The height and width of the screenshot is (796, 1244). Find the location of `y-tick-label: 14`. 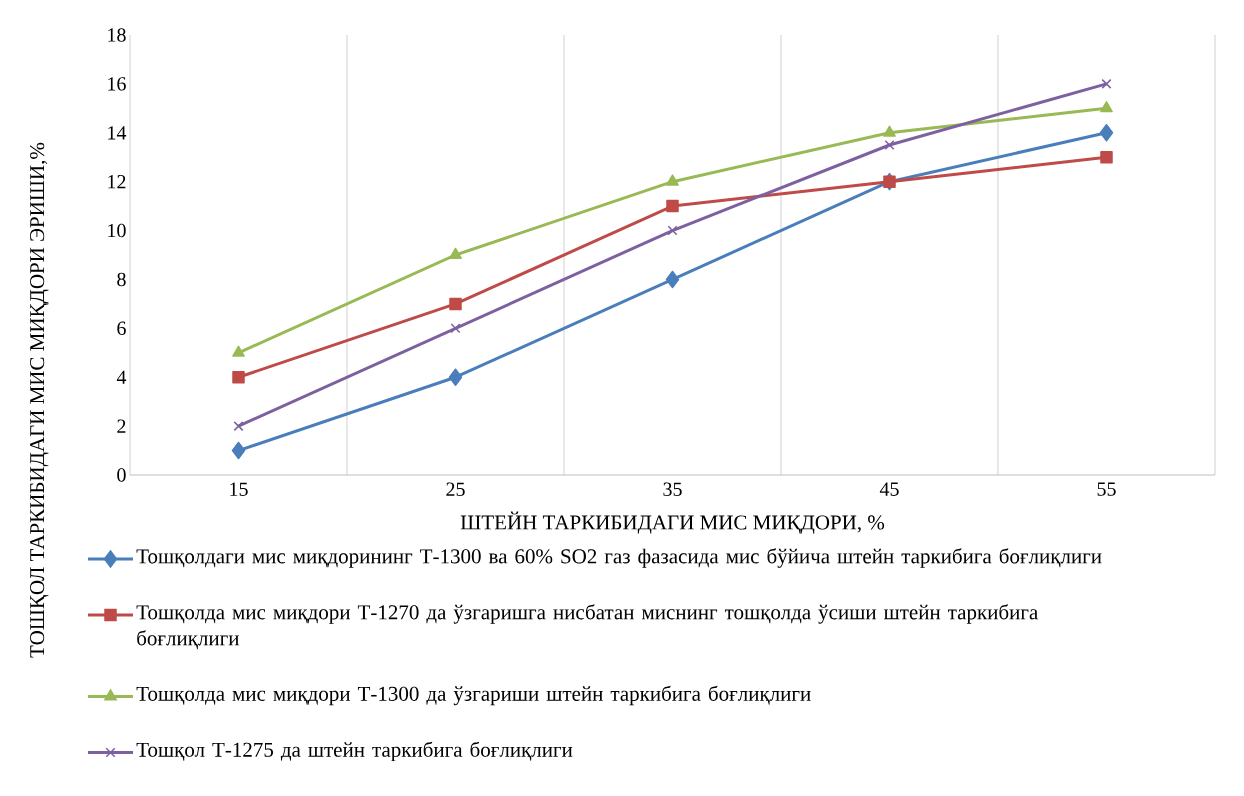

y-tick-label: 14 is located at coordinates (117, 133).